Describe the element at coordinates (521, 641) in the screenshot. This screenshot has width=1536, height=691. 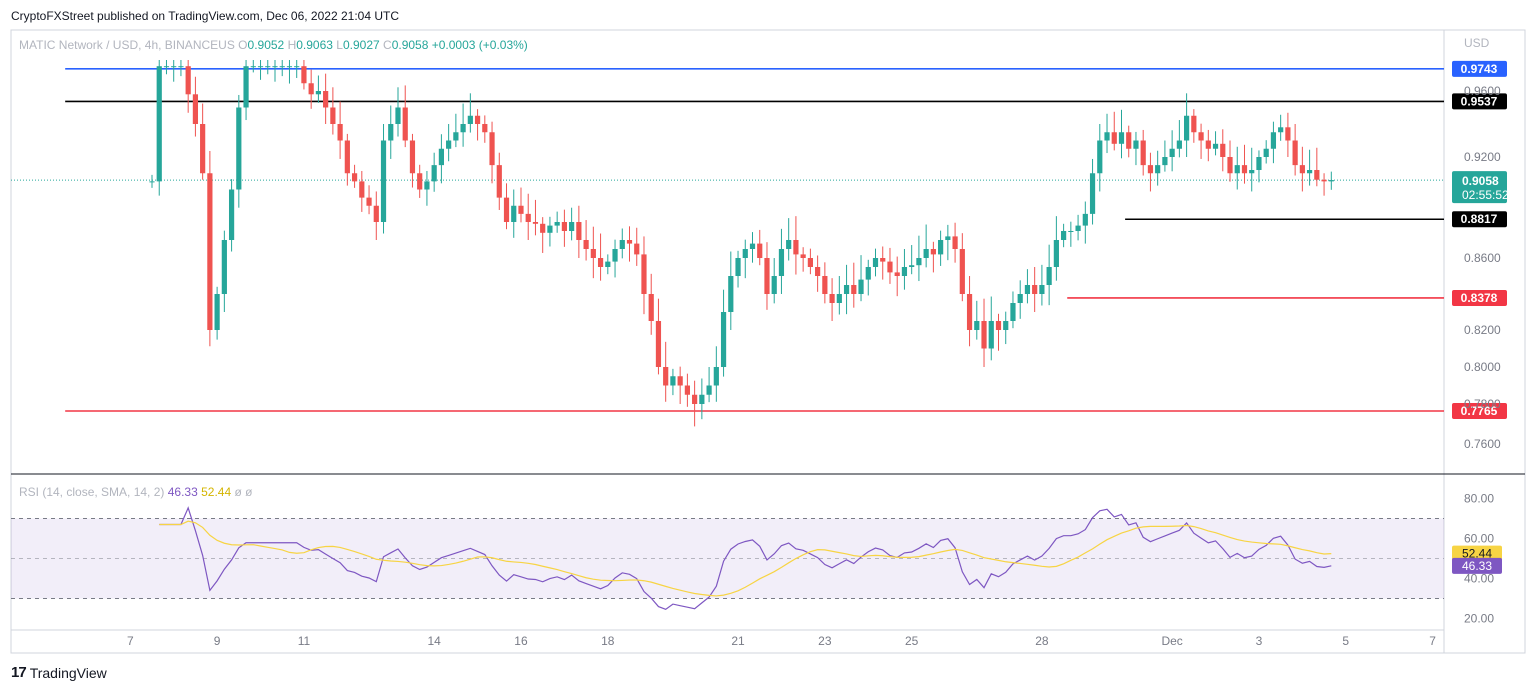
I see `time-tick-label: 16` at that location.